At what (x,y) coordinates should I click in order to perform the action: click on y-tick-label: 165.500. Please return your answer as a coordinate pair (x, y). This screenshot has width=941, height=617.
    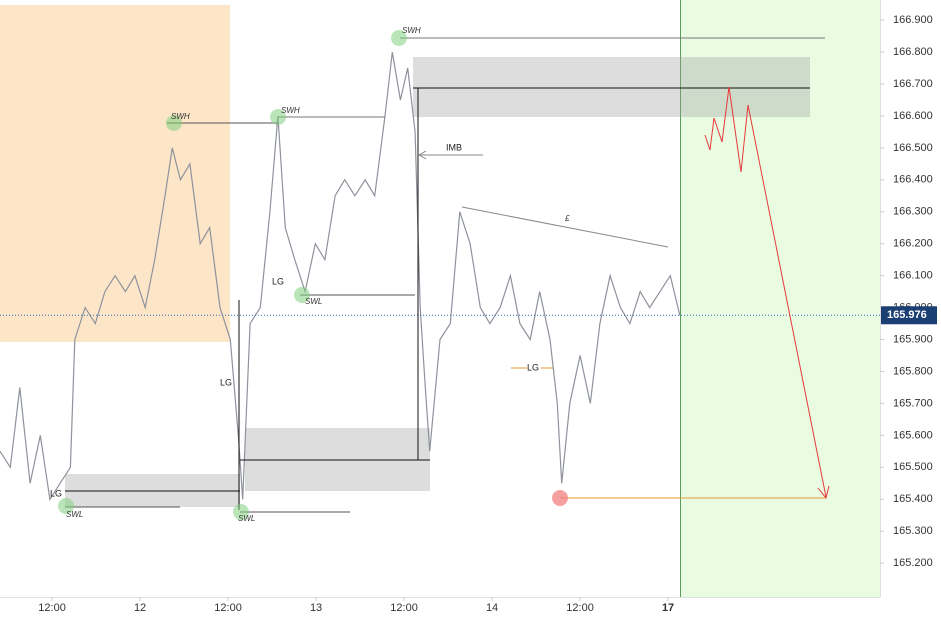
    Looking at the image, I should click on (913, 467).